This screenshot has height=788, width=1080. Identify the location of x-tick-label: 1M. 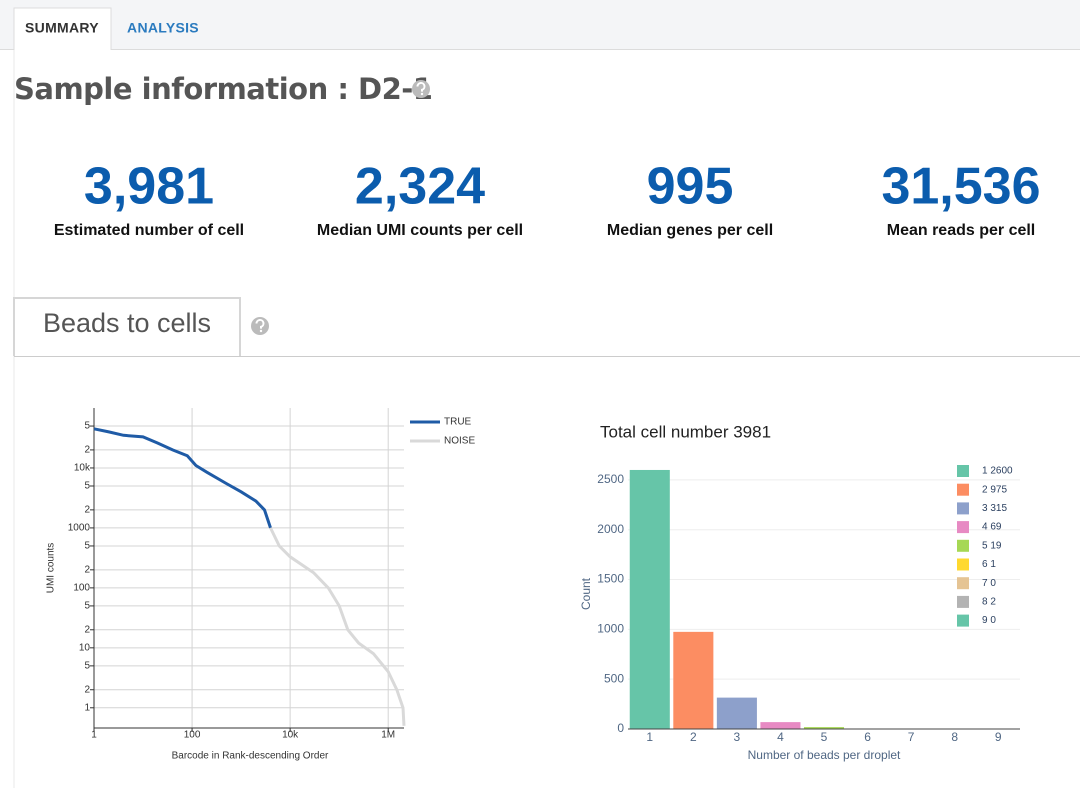
(388, 735).